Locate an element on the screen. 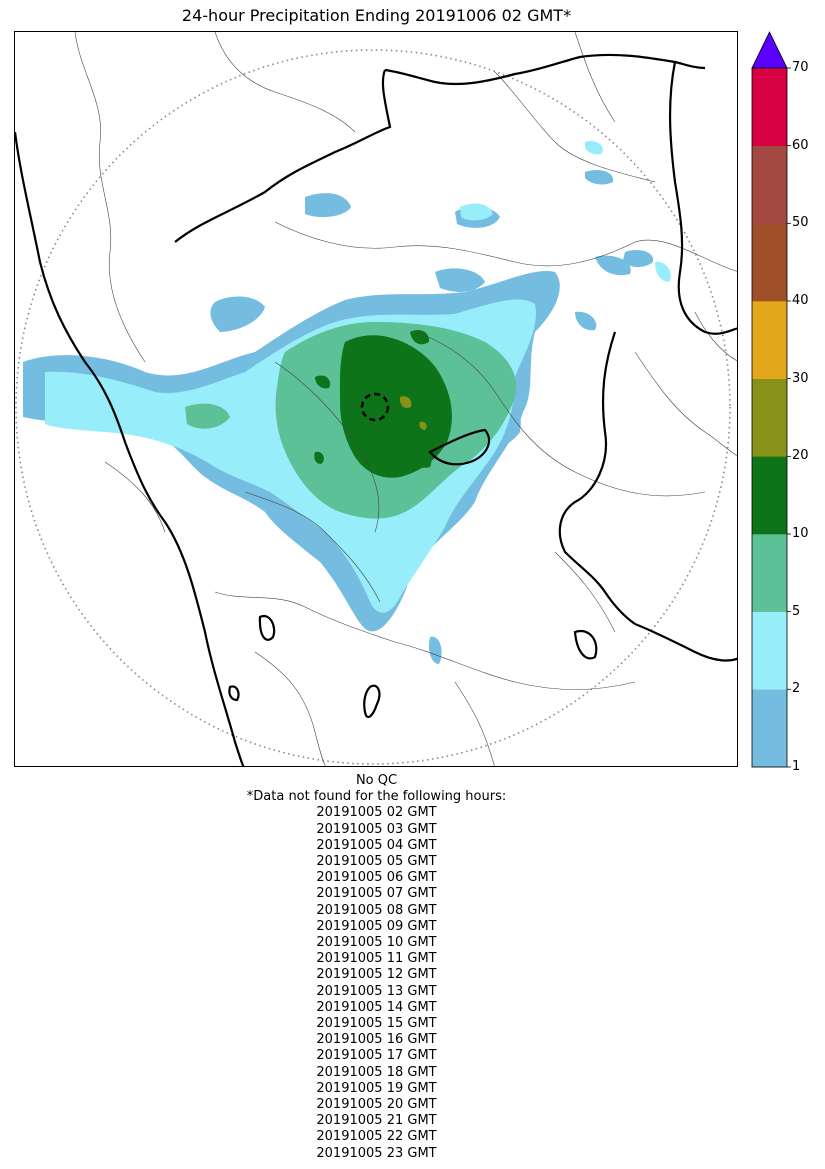 The width and height of the screenshot is (825, 1169). missing-hour-item: 20191005 09 GMT is located at coordinates (376, 926).